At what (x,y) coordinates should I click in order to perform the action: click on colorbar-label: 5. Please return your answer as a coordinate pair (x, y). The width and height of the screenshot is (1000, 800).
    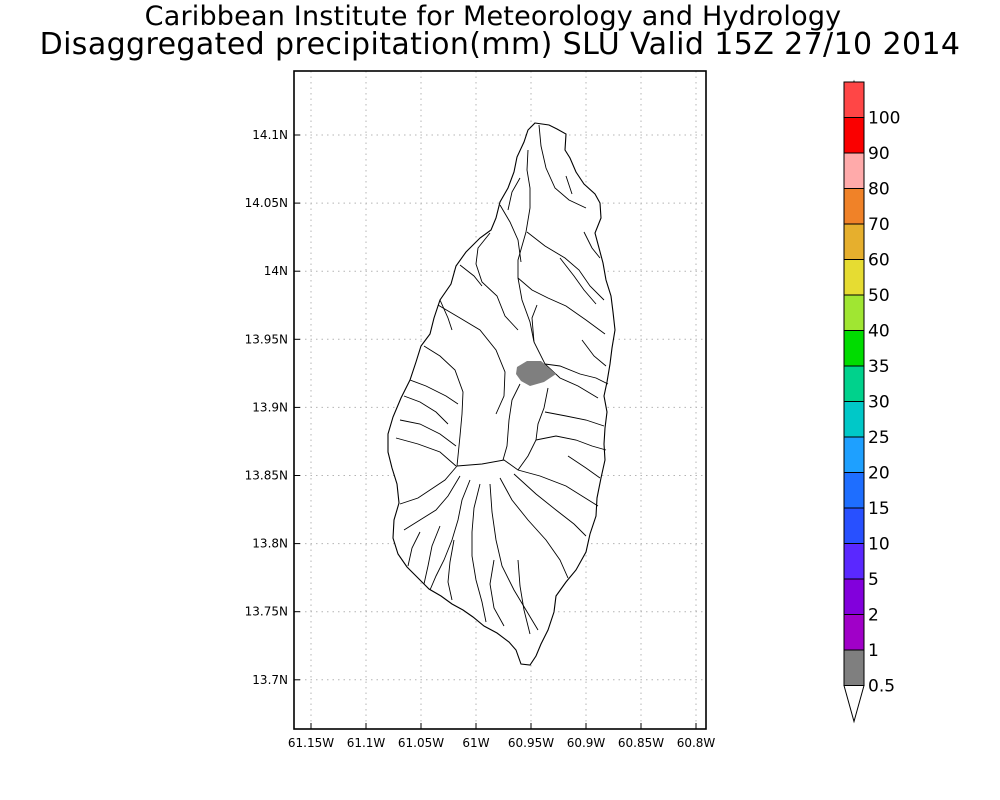
    Looking at the image, I should click on (873, 580).